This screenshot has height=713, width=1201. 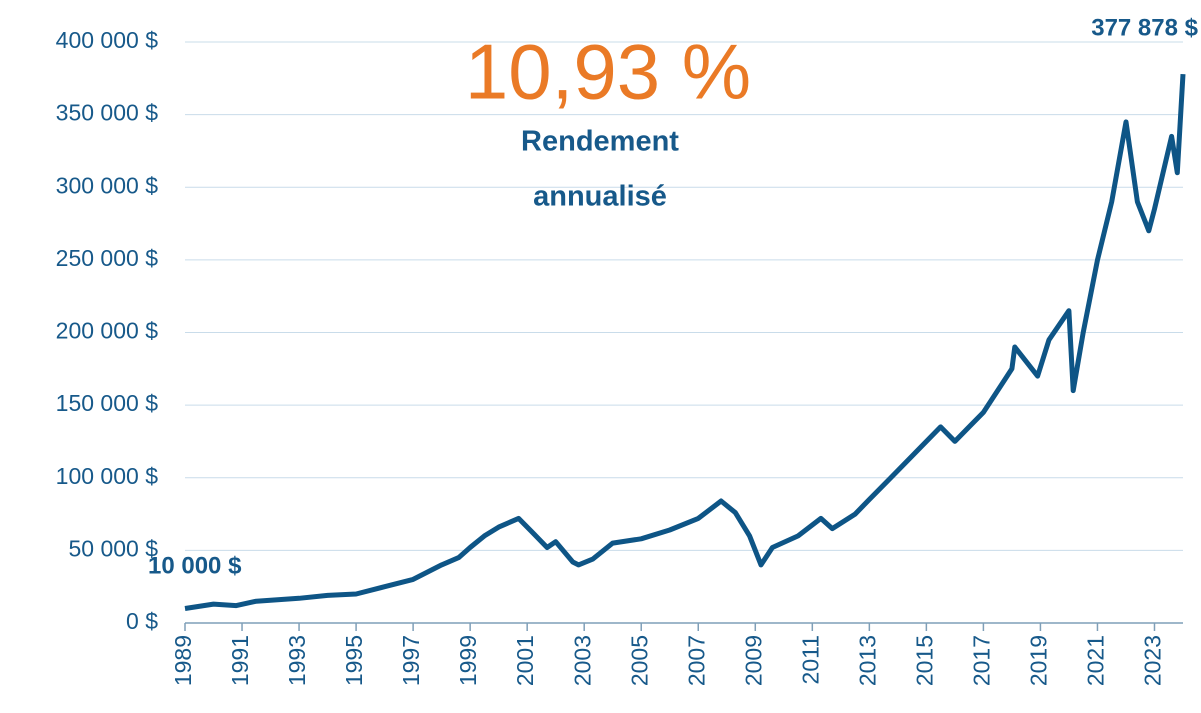 I want to click on x-tick-label: 2017, so click(x=981, y=660).